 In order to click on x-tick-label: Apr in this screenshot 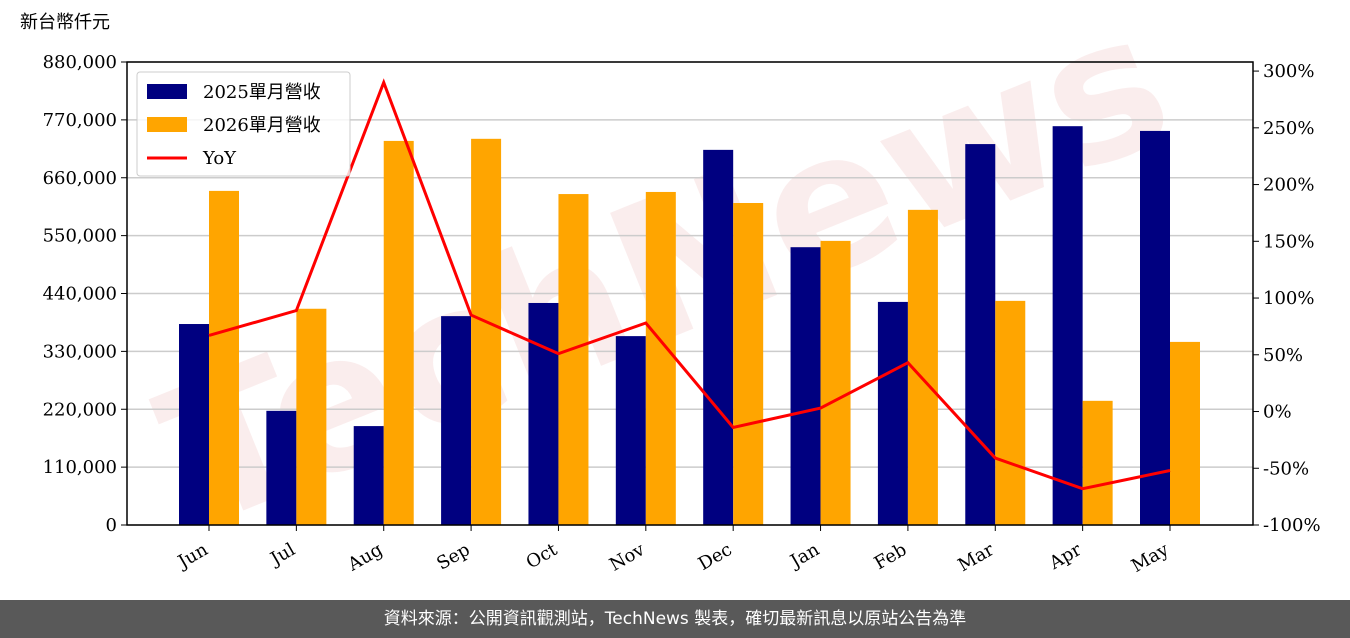, I will do `click(1065, 556)`.